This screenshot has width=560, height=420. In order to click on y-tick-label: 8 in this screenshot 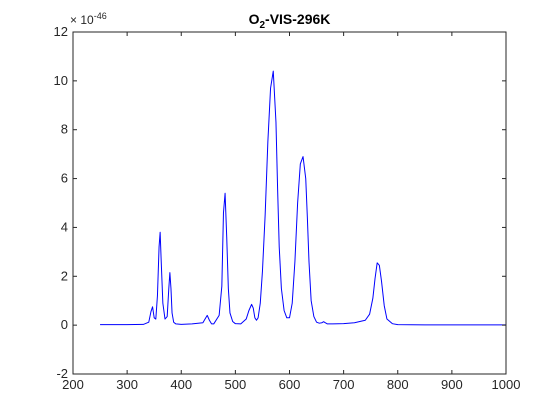, I will do `click(64, 129)`.